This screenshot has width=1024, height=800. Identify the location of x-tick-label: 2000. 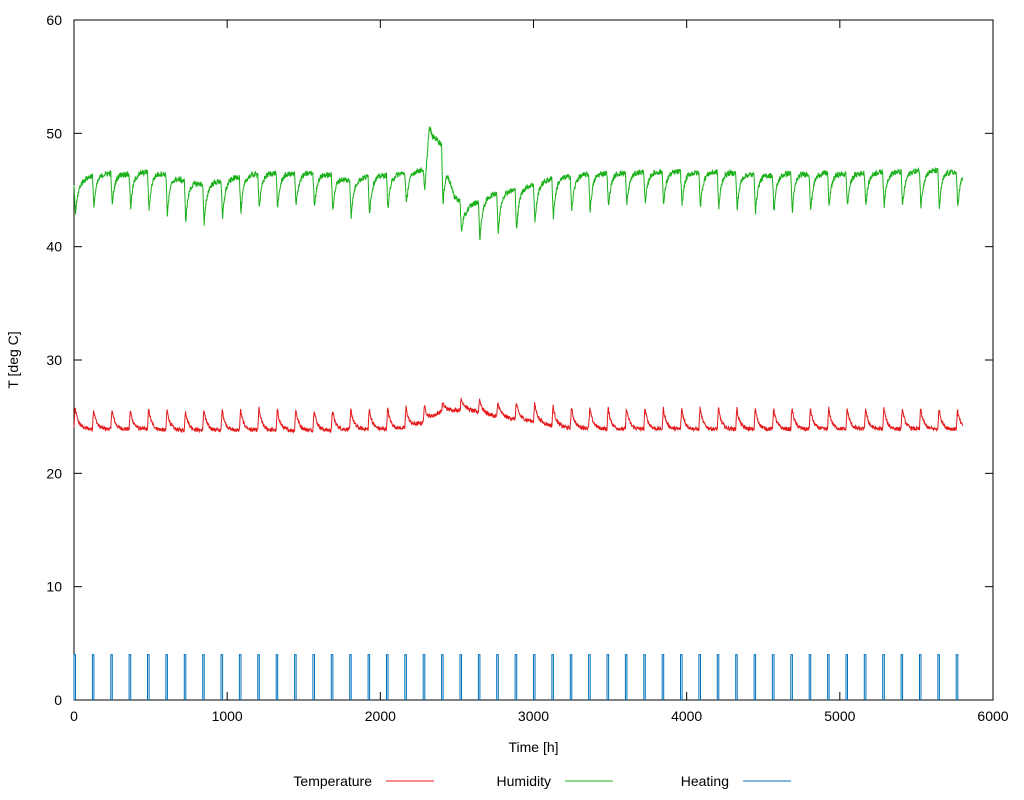
(380, 716).